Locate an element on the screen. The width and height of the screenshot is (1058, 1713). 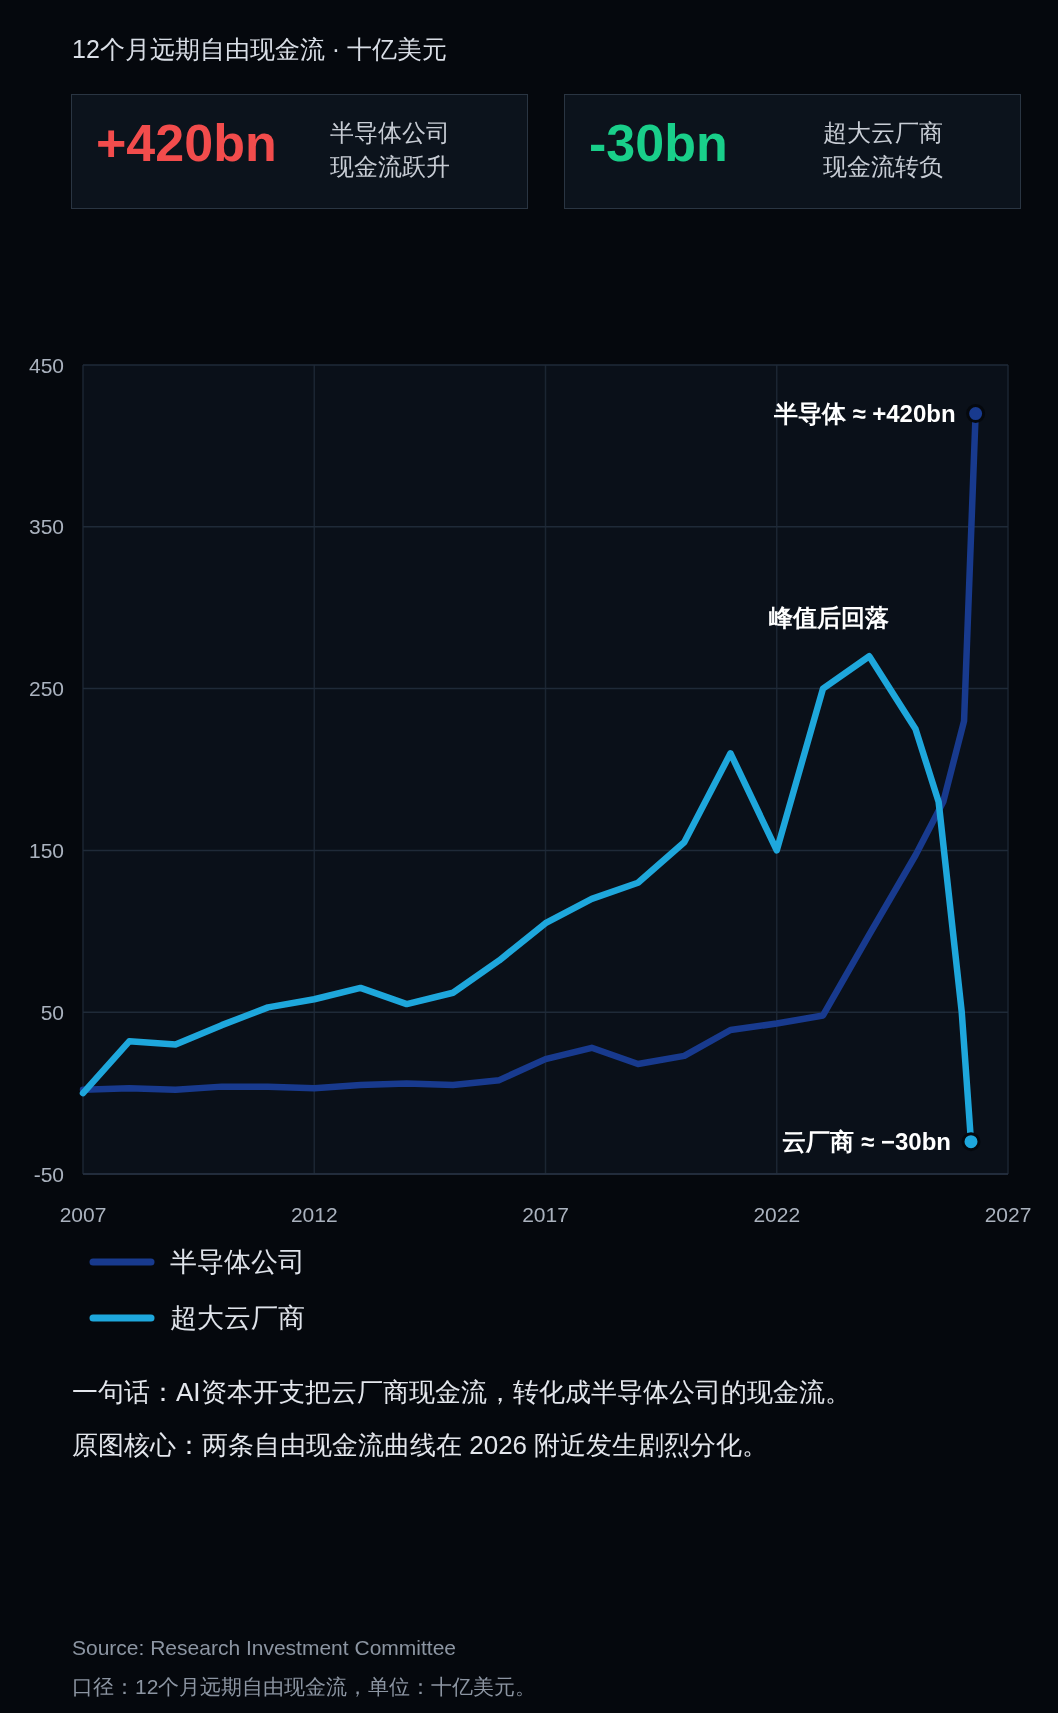
y-tick-label: 50 is located at coordinates (52, 1012).